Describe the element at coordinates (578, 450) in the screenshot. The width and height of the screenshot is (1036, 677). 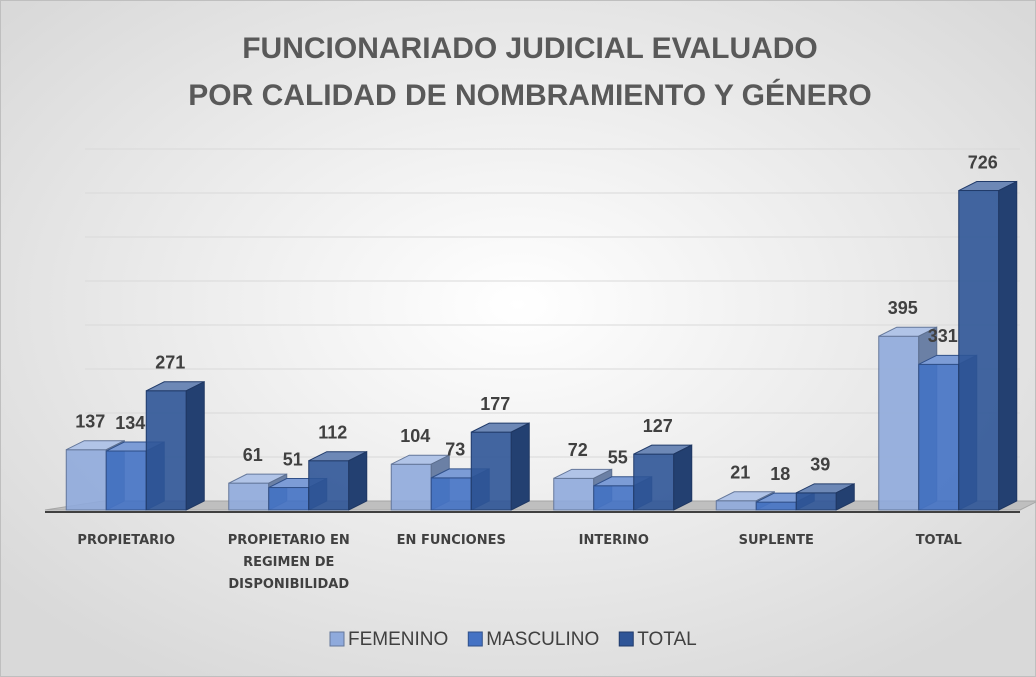
I see `data-label: 72` at that location.